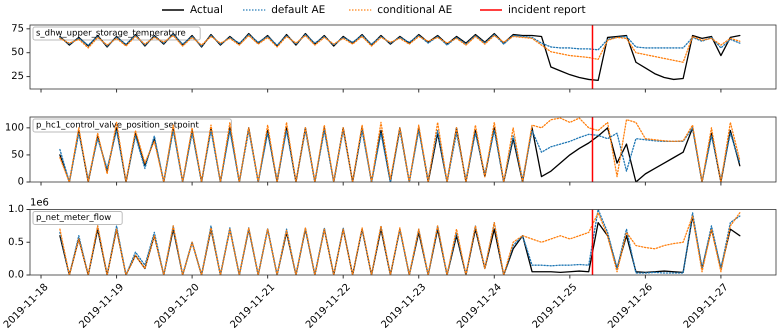 Image resolution: width=779 pixels, height=330 pixels. What do you see at coordinates (547, 10) in the screenshot?
I see `legend-label: incident report` at bounding box center [547, 10].